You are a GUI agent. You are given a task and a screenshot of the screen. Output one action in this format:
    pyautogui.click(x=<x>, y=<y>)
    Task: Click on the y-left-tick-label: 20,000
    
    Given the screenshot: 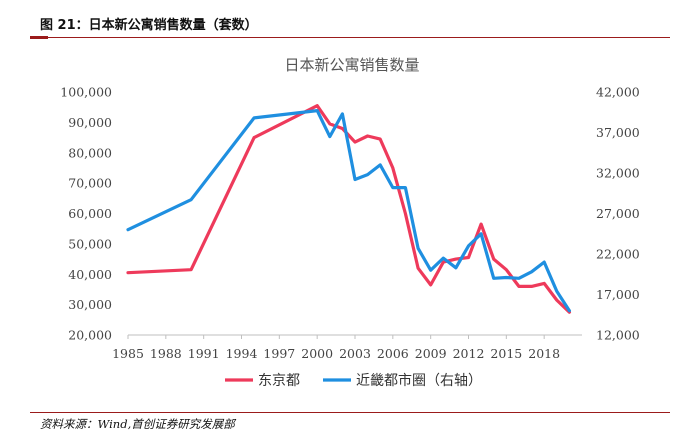 What is the action you would take?
    pyautogui.click(x=90, y=335)
    